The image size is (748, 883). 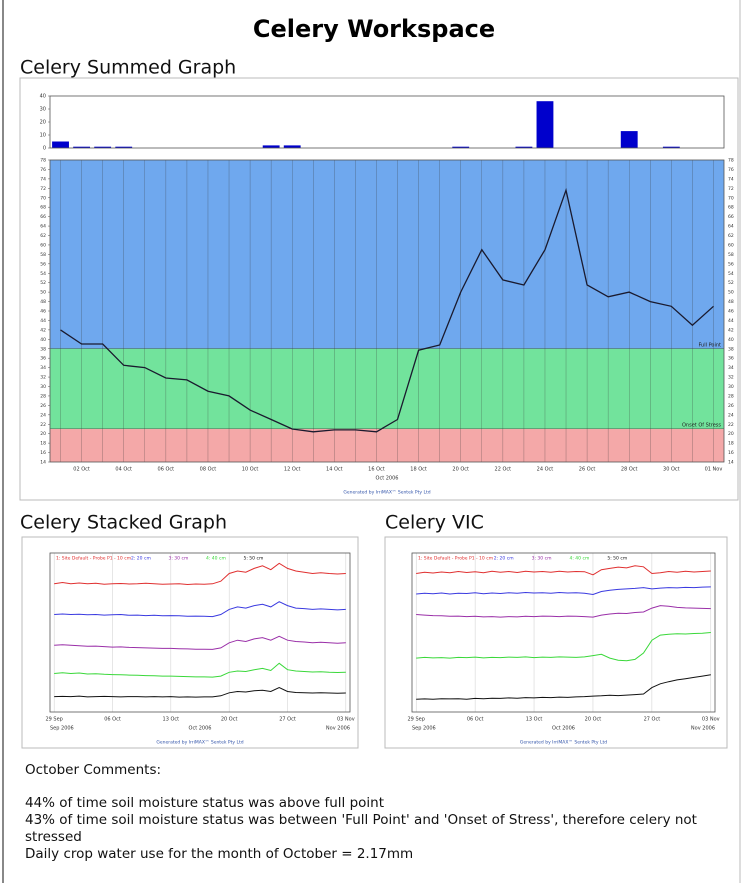 I want to click on y-tick-label: 38, so click(x=731, y=349).